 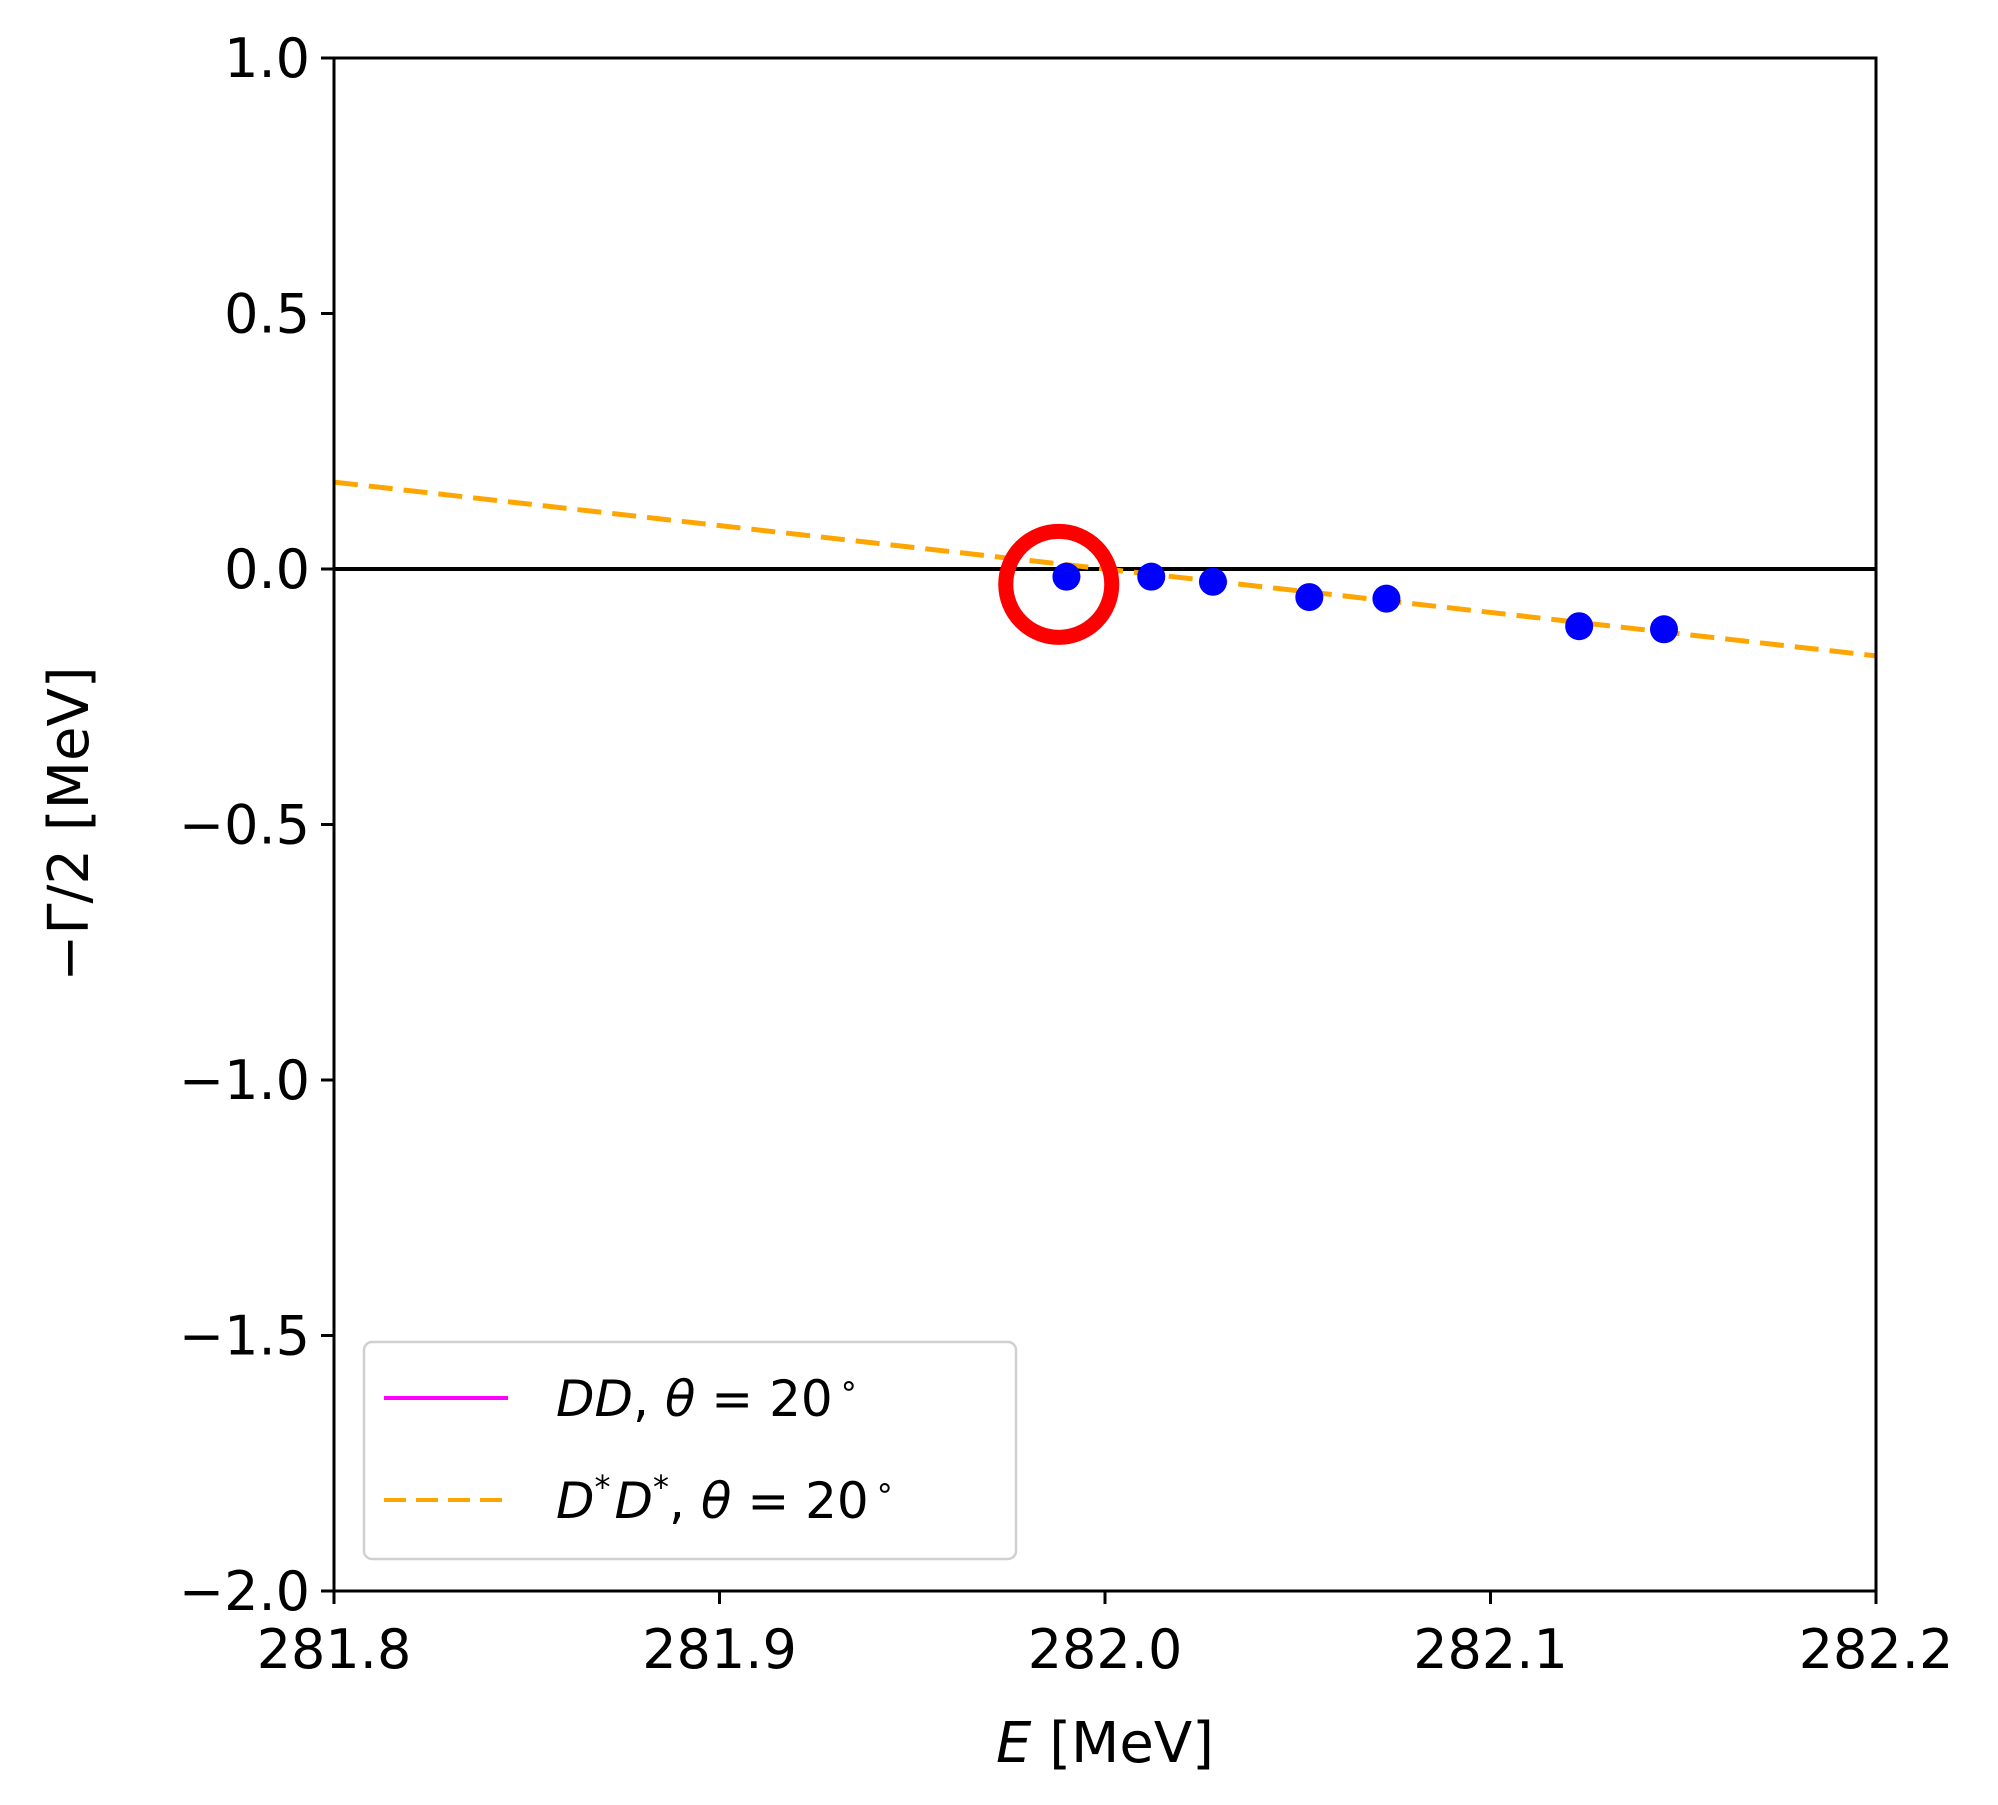 I want to click on x-axis-ticks: 281.8 281.9 282.0 282.1 282.2, so click(x=1105, y=1636).